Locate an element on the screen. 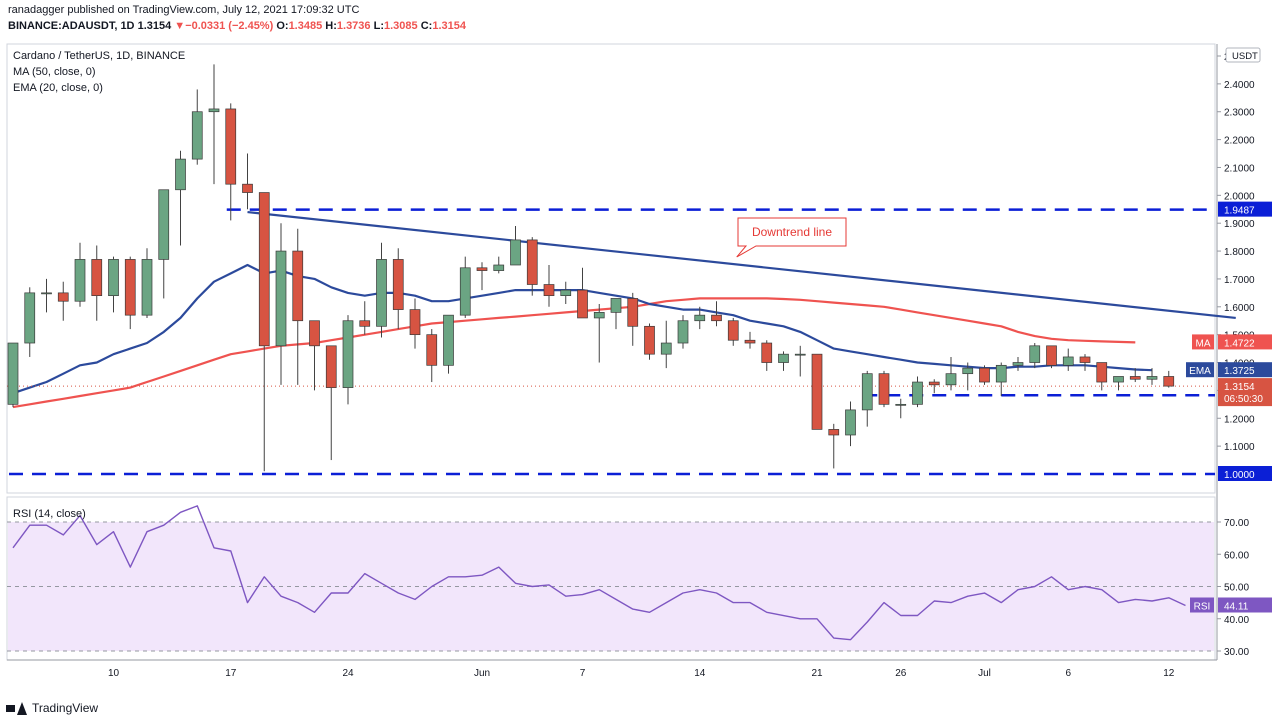 This screenshot has height=721, width=1280. tradingview-branding: TradingView is located at coordinates (52, 708).